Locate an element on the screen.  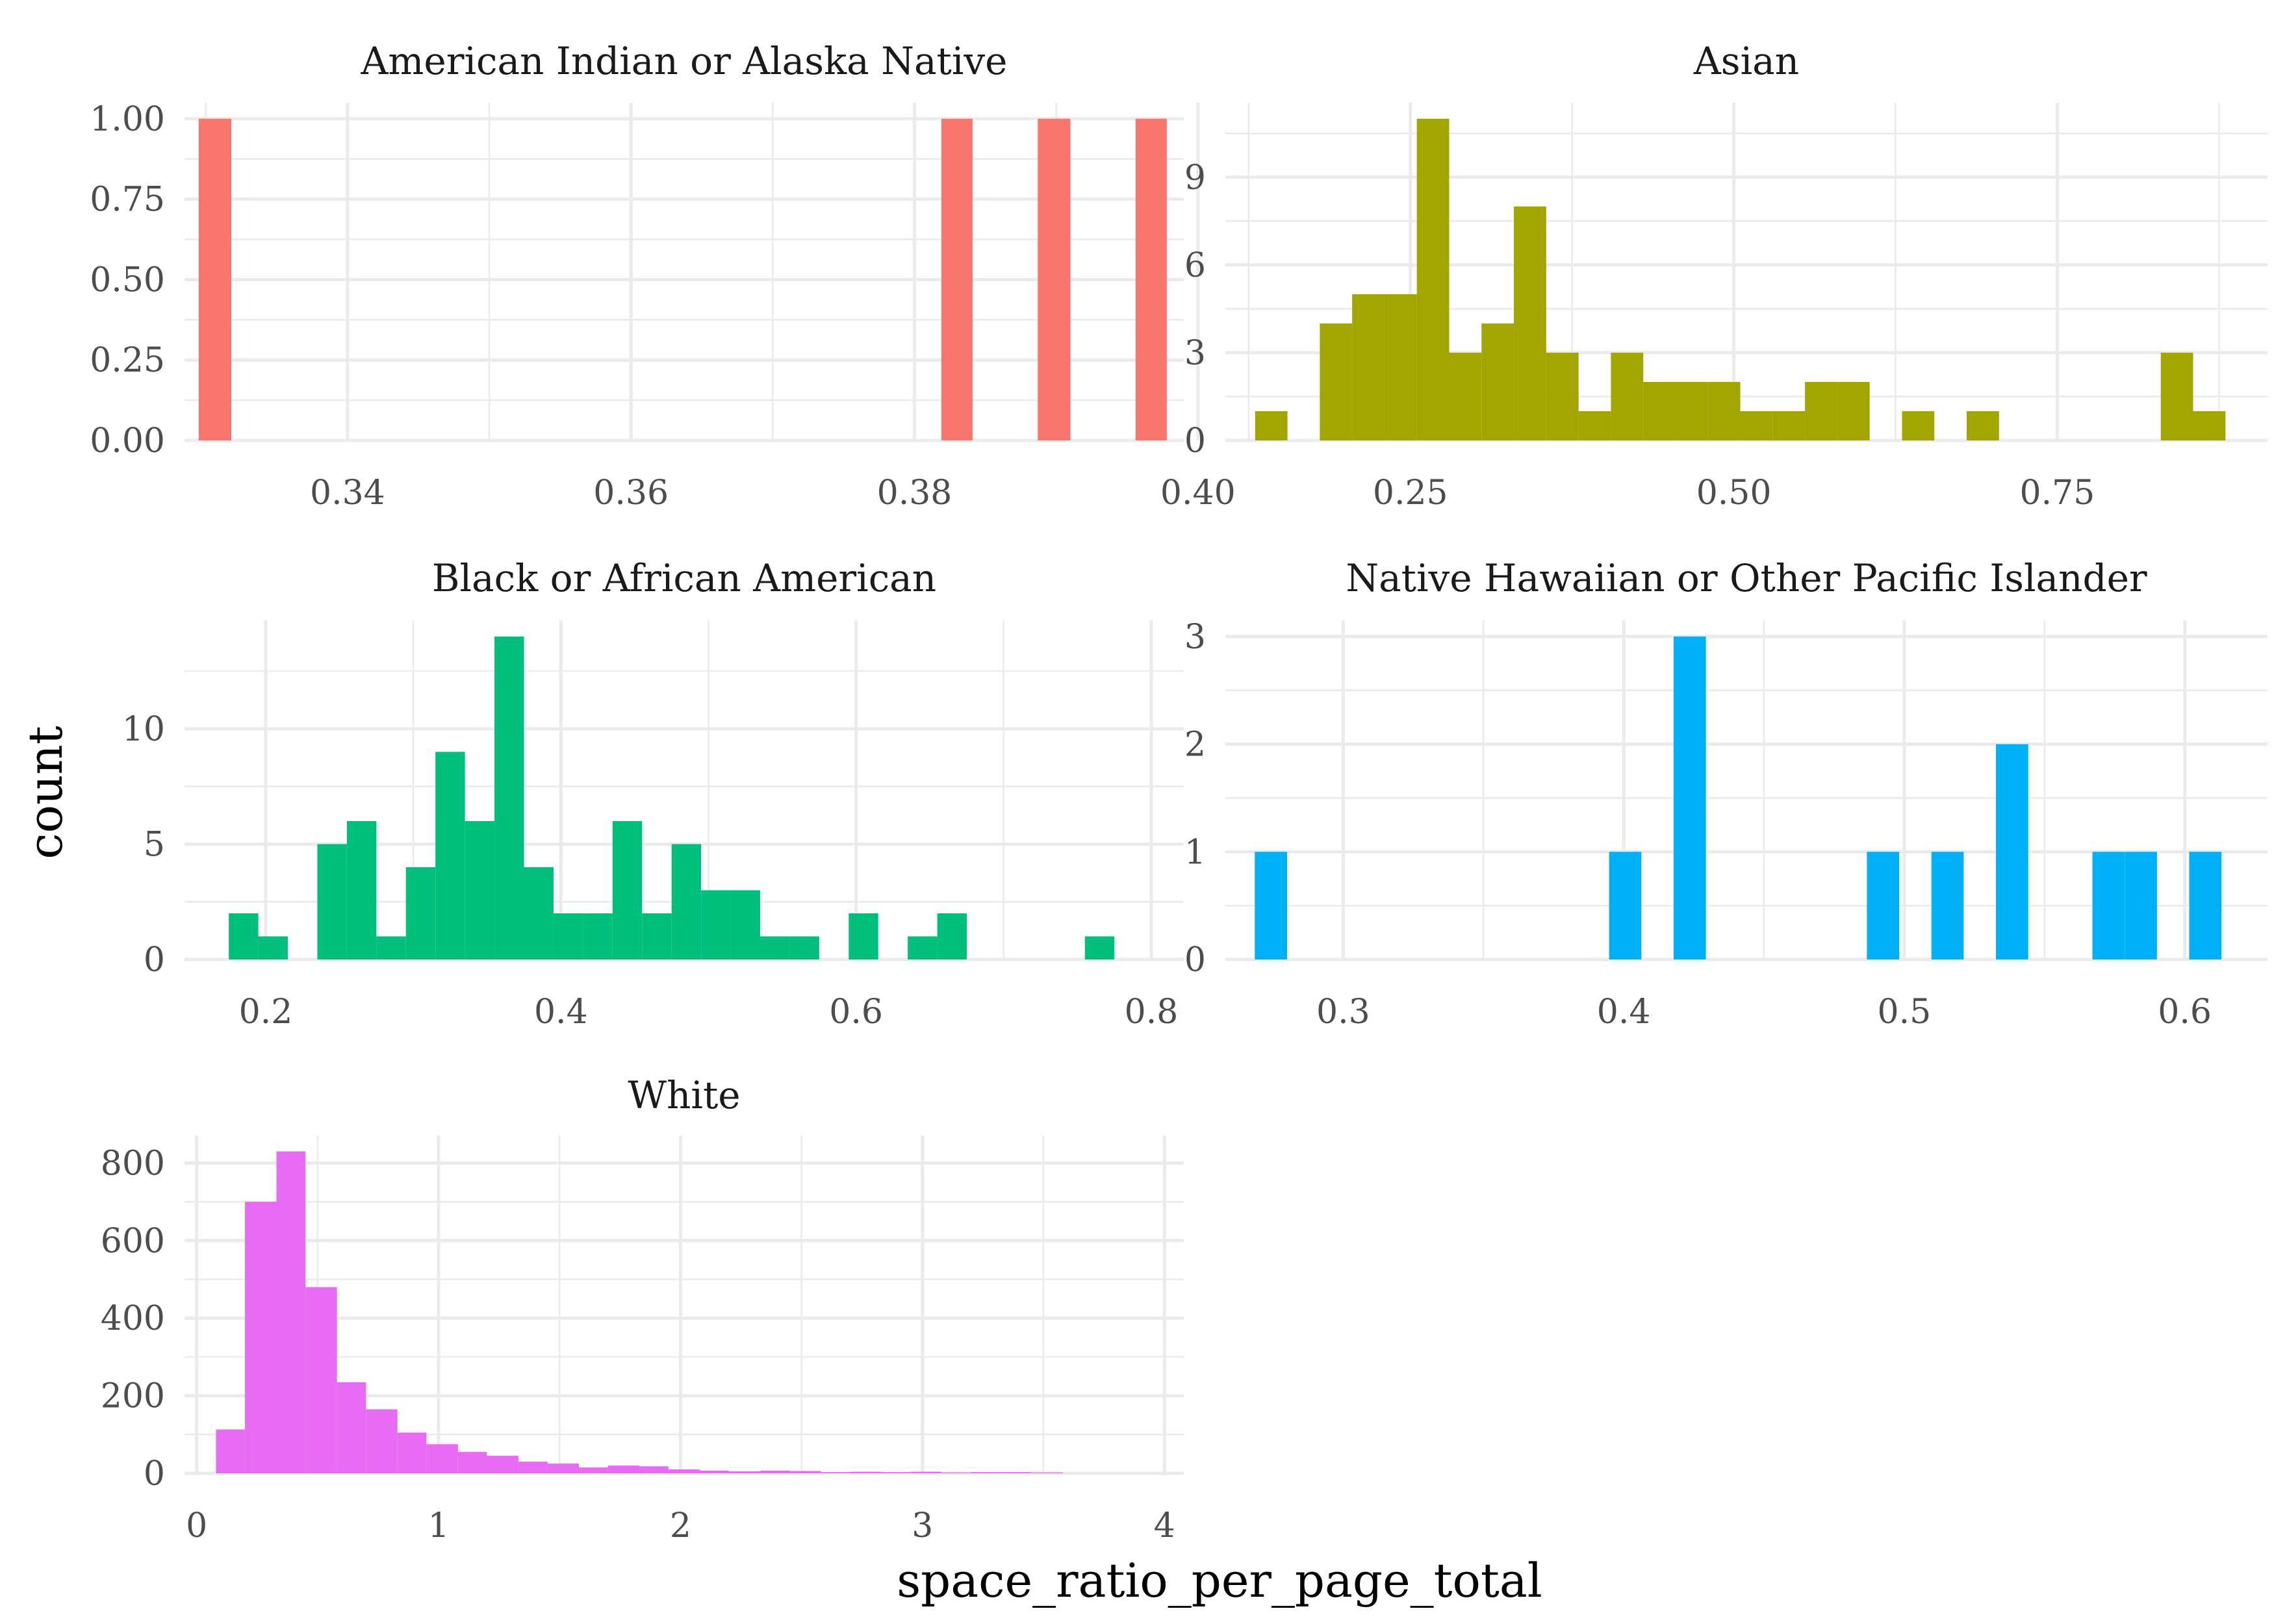
x-axis-title: space_ratio_per_page_total is located at coordinates (1219, 1580).